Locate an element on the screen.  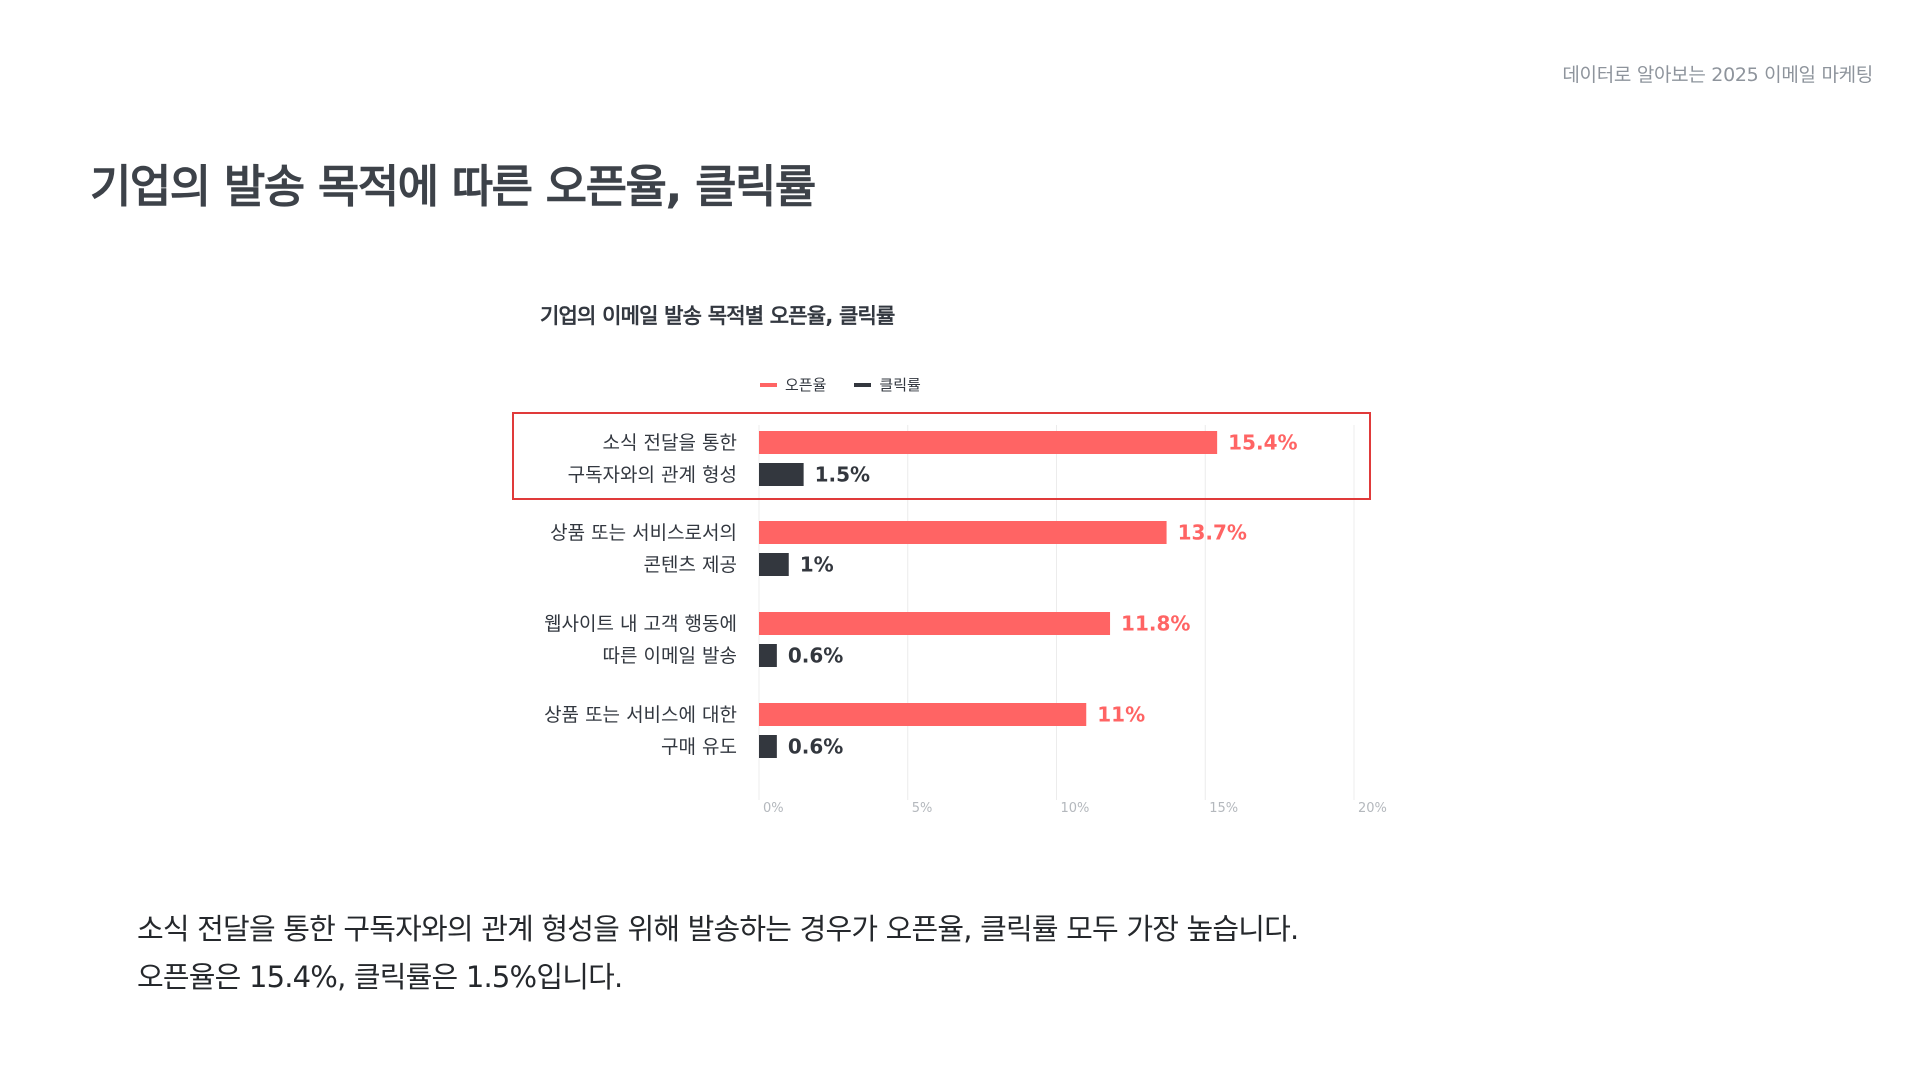
legend-swatch-open-rate is located at coordinates (768, 384).